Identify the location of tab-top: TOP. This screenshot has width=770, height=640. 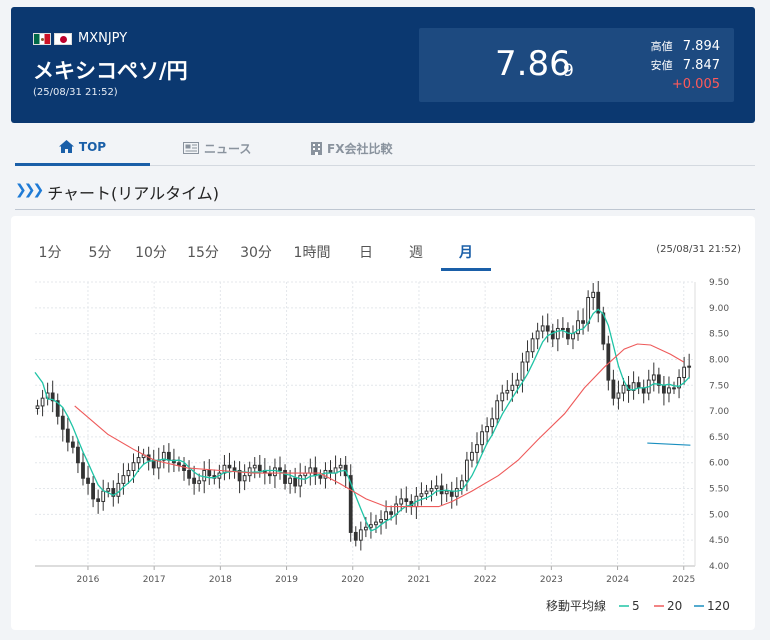
(82, 148).